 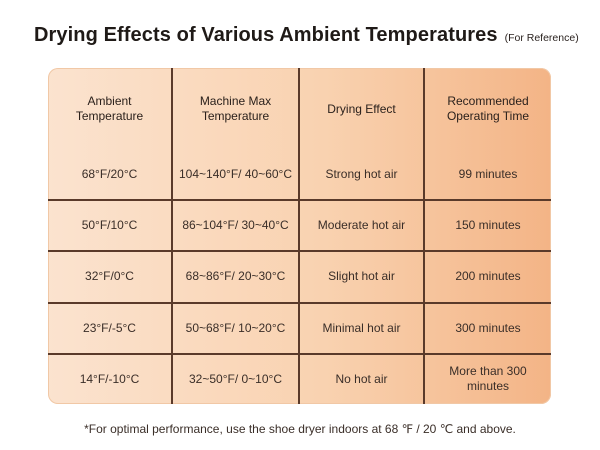 I want to click on cell-ambient-temperature: 50°F/10°C, so click(x=110, y=226).